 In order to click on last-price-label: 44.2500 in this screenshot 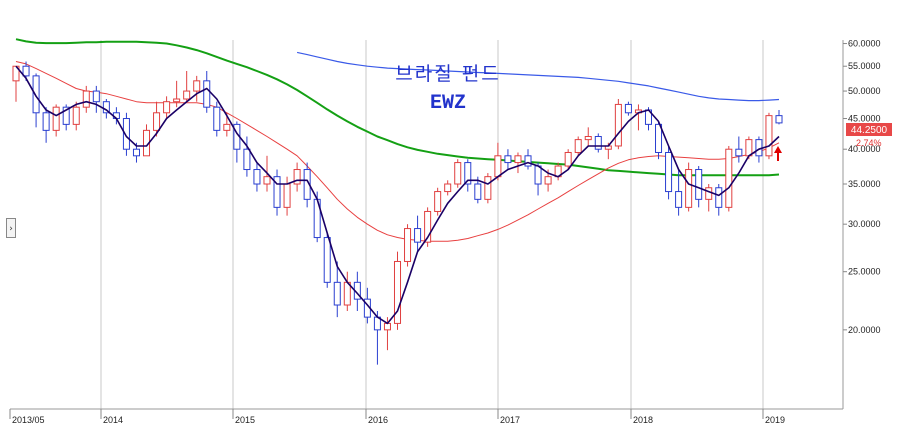, I will do `click(869, 130)`.